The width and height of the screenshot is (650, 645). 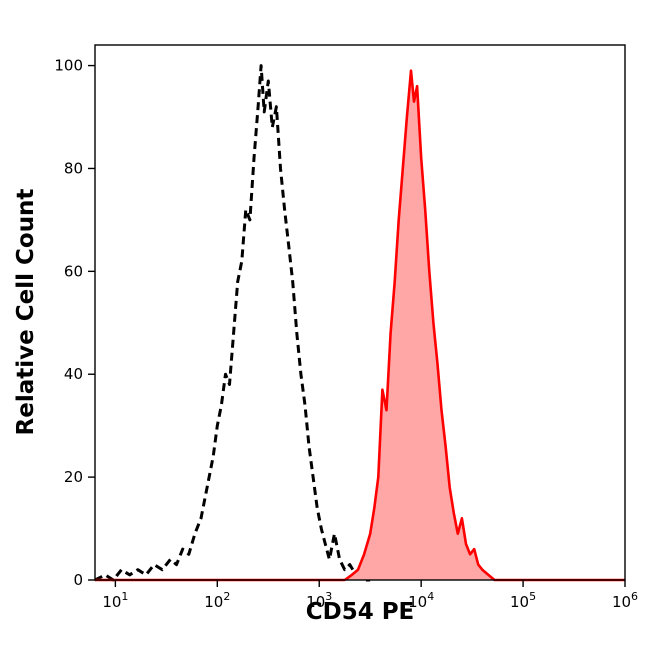 What do you see at coordinates (421, 600) in the screenshot?
I see `x-tick-label: 10⁴` at bounding box center [421, 600].